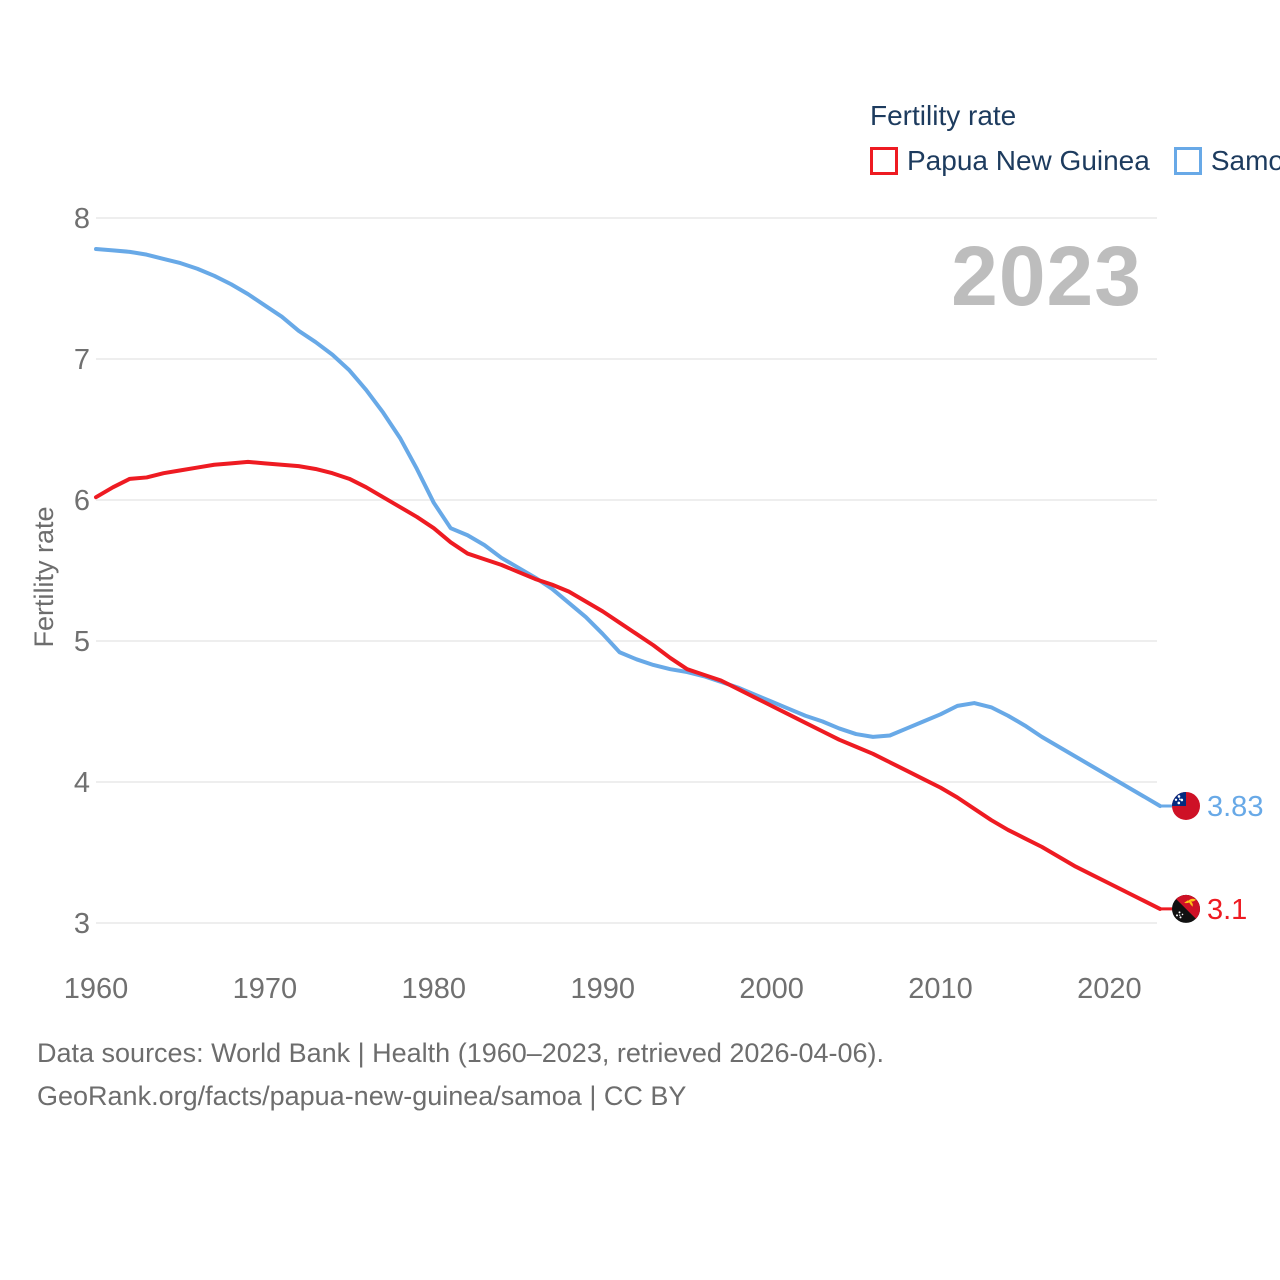 Image resolution: width=1280 pixels, height=1280 pixels. What do you see at coordinates (1046, 276) in the screenshot?
I see `year-watermark: 2023` at bounding box center [1046, 276].